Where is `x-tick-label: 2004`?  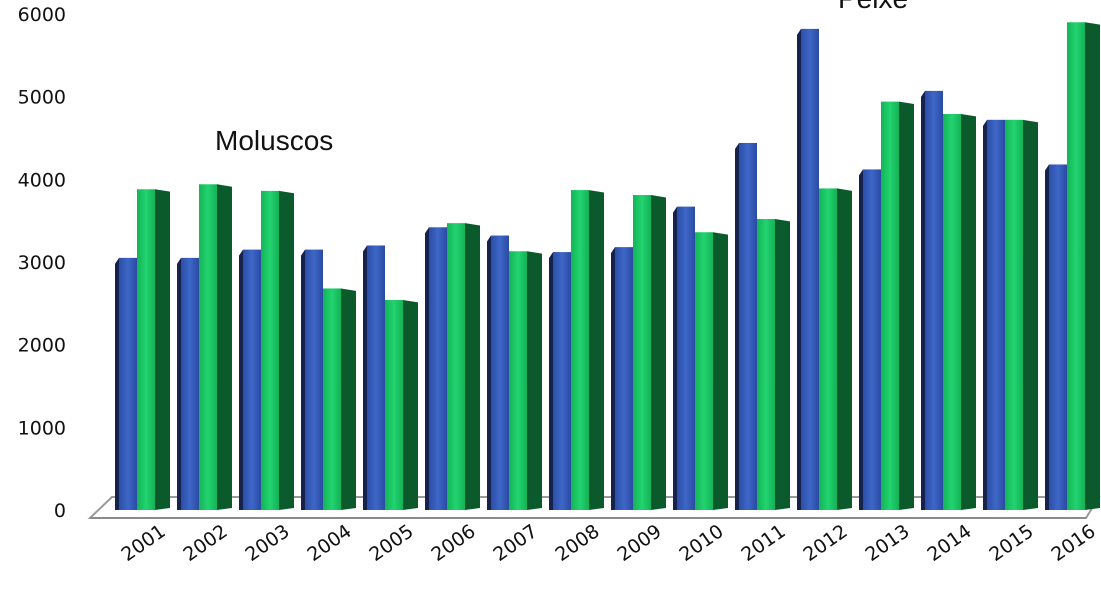 x-tick-label: 2004 is located at coordinates (329, 543).